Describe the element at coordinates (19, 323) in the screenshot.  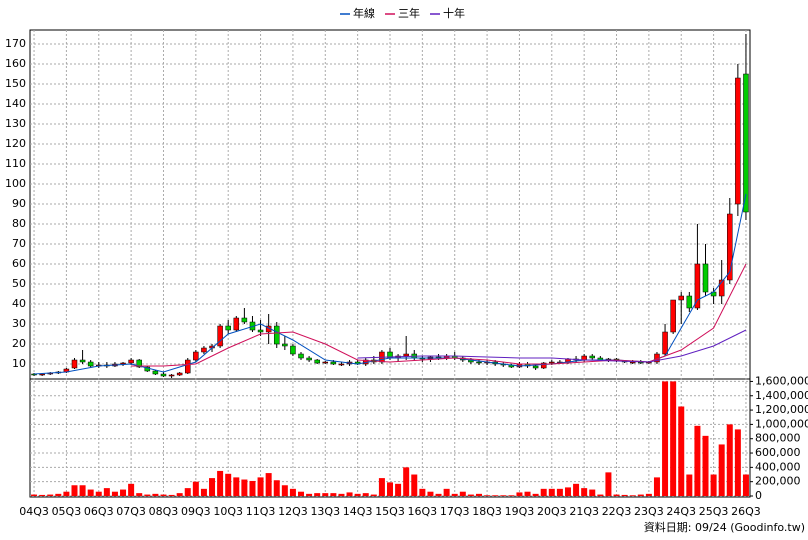
I see `y-tick-label: 30` at that location.